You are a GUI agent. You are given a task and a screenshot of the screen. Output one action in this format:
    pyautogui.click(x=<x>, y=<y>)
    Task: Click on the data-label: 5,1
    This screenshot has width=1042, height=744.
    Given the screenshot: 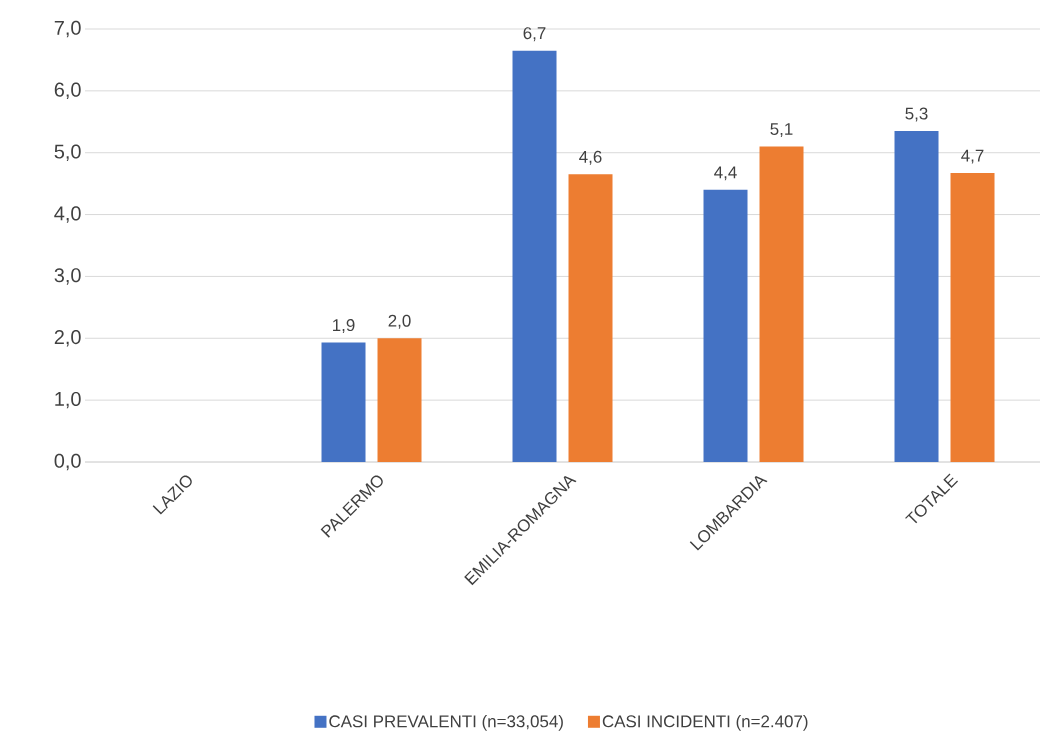 What is the action you would take?
    pyautogui.click(x=781, y=130)
    